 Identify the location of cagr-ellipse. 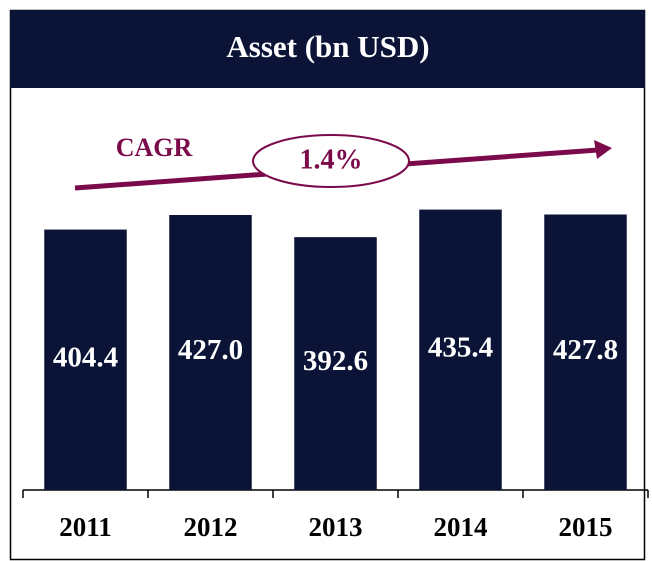
(331, 161).